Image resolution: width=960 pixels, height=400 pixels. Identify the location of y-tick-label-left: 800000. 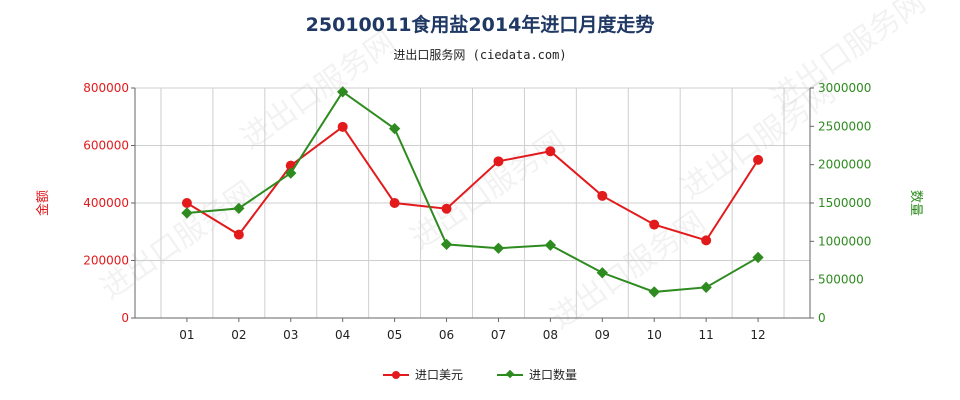
(106, 88).